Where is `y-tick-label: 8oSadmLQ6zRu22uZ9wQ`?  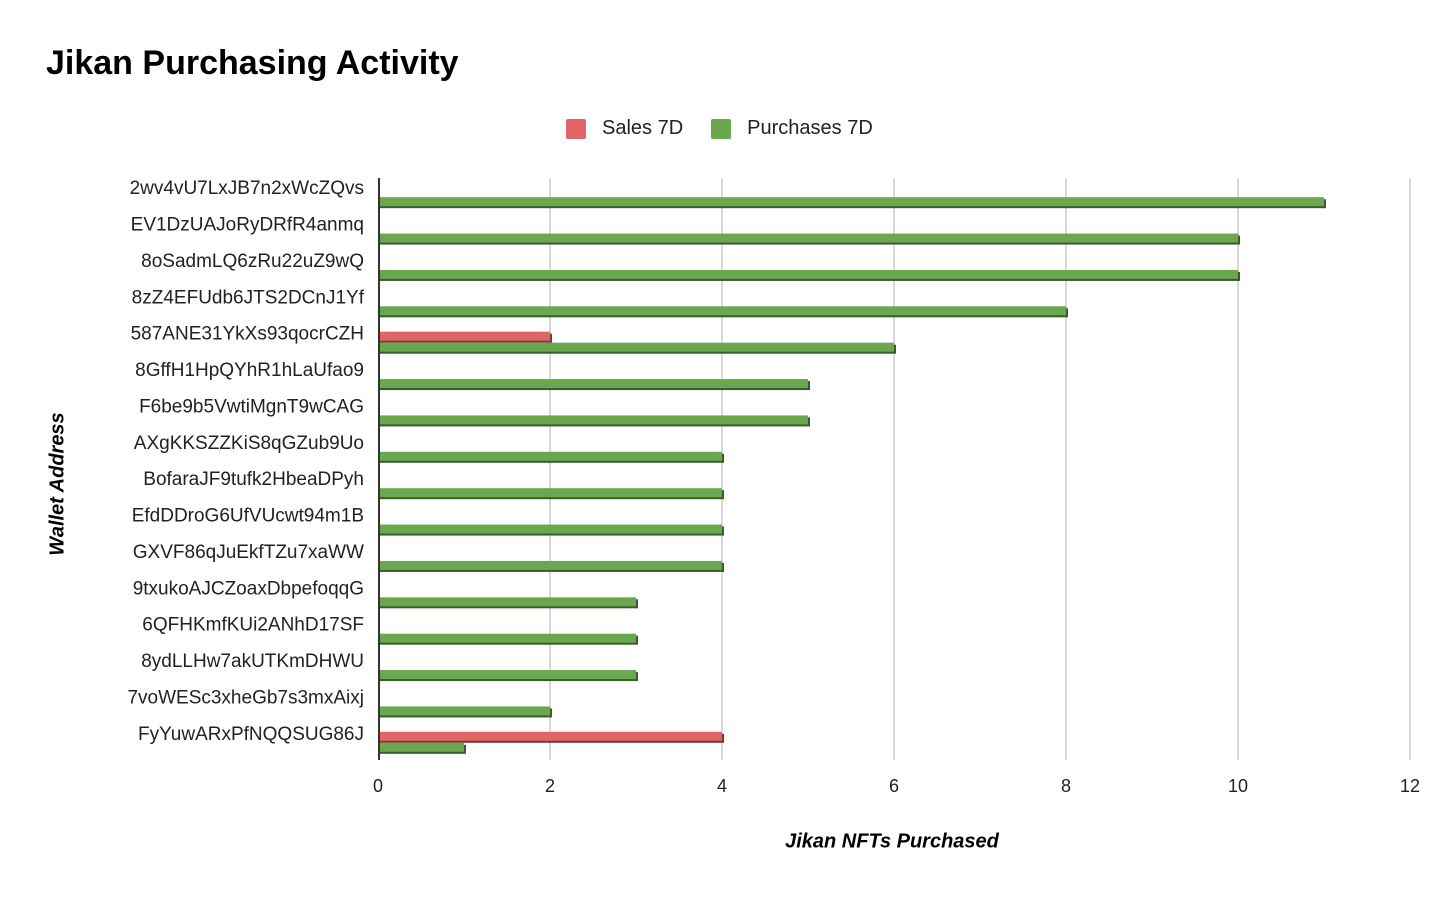 y-tick-label: 8oSadmLQ6zRu22uZ9wQ is located at coordinates (252, 261).